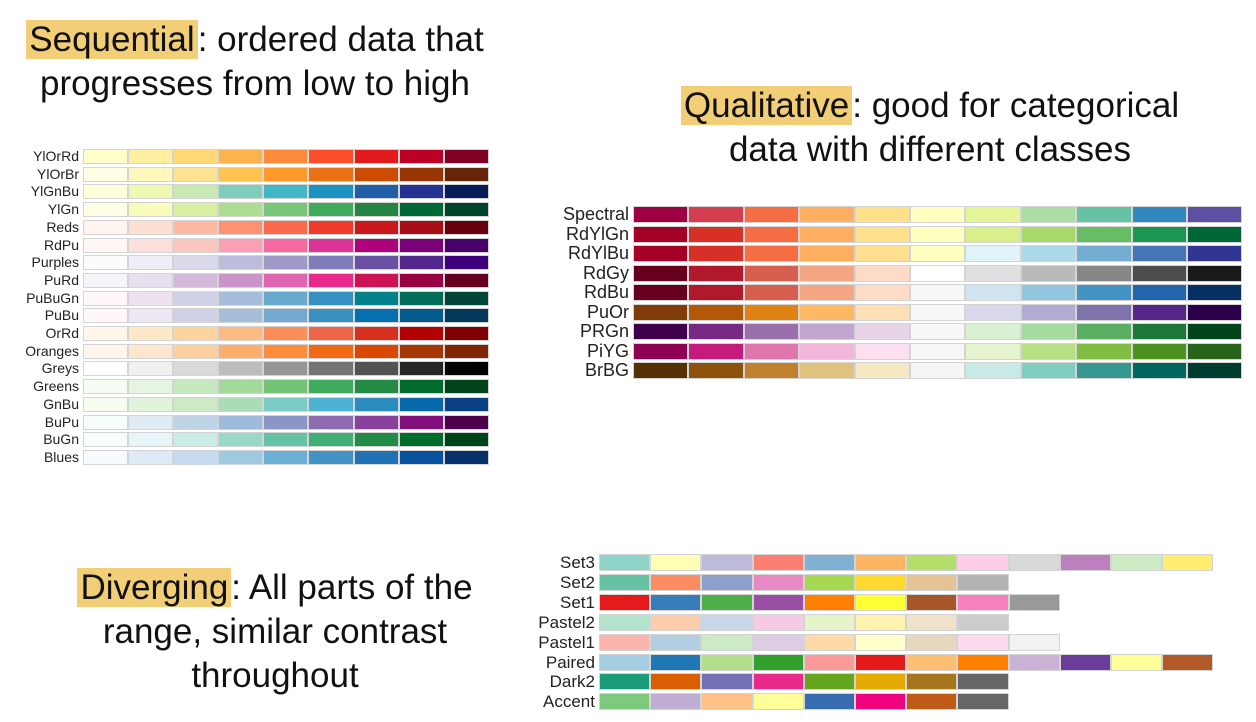 The width and height of the screenshot is (1256, 722). I want to click on palette-label: BrBG, so click(606, 370).